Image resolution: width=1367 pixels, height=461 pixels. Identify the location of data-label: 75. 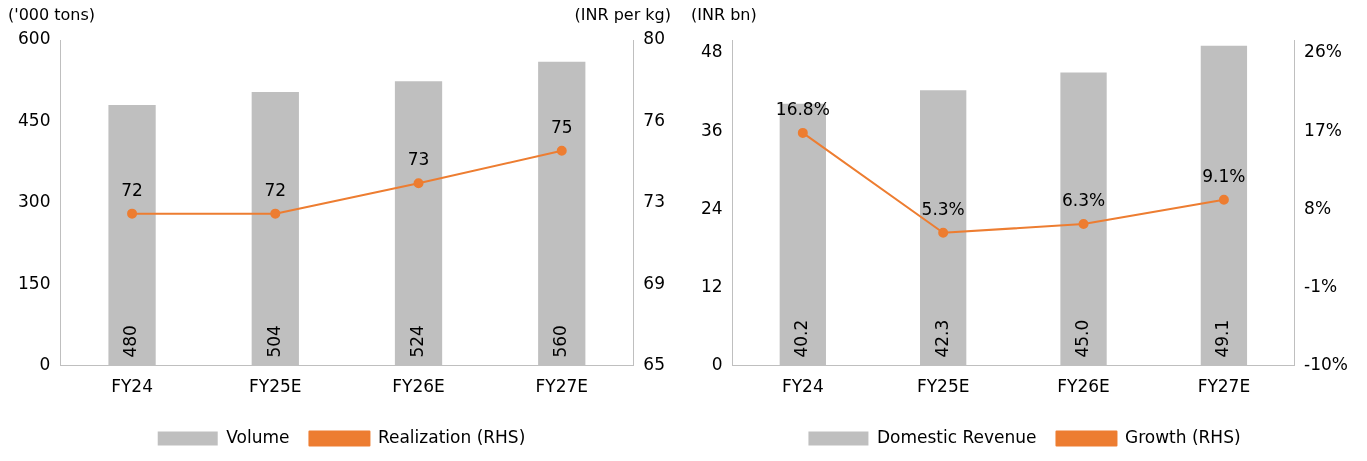
(561, 126).